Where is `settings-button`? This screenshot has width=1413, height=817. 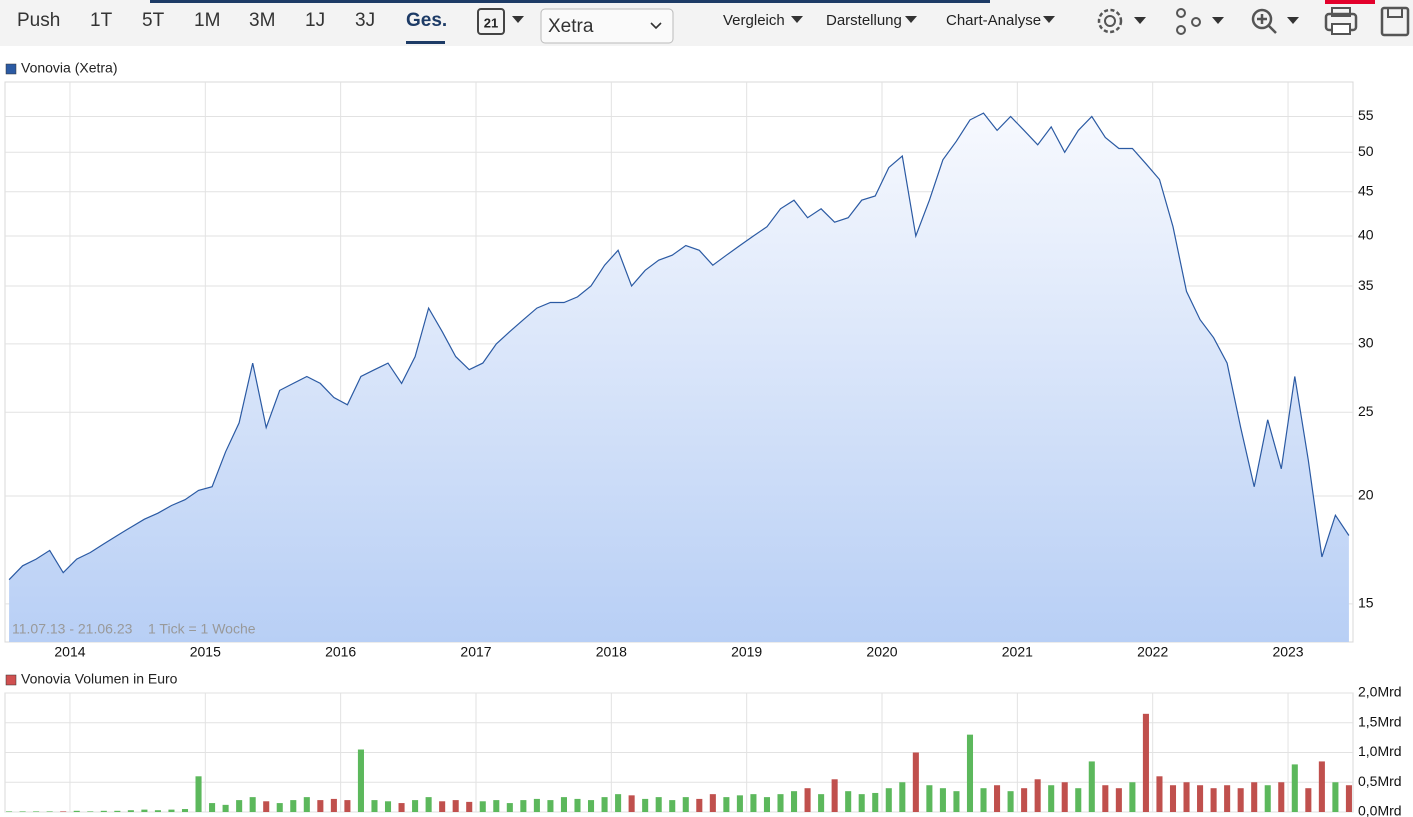 settings-button is located at coordinates (1121, 21).